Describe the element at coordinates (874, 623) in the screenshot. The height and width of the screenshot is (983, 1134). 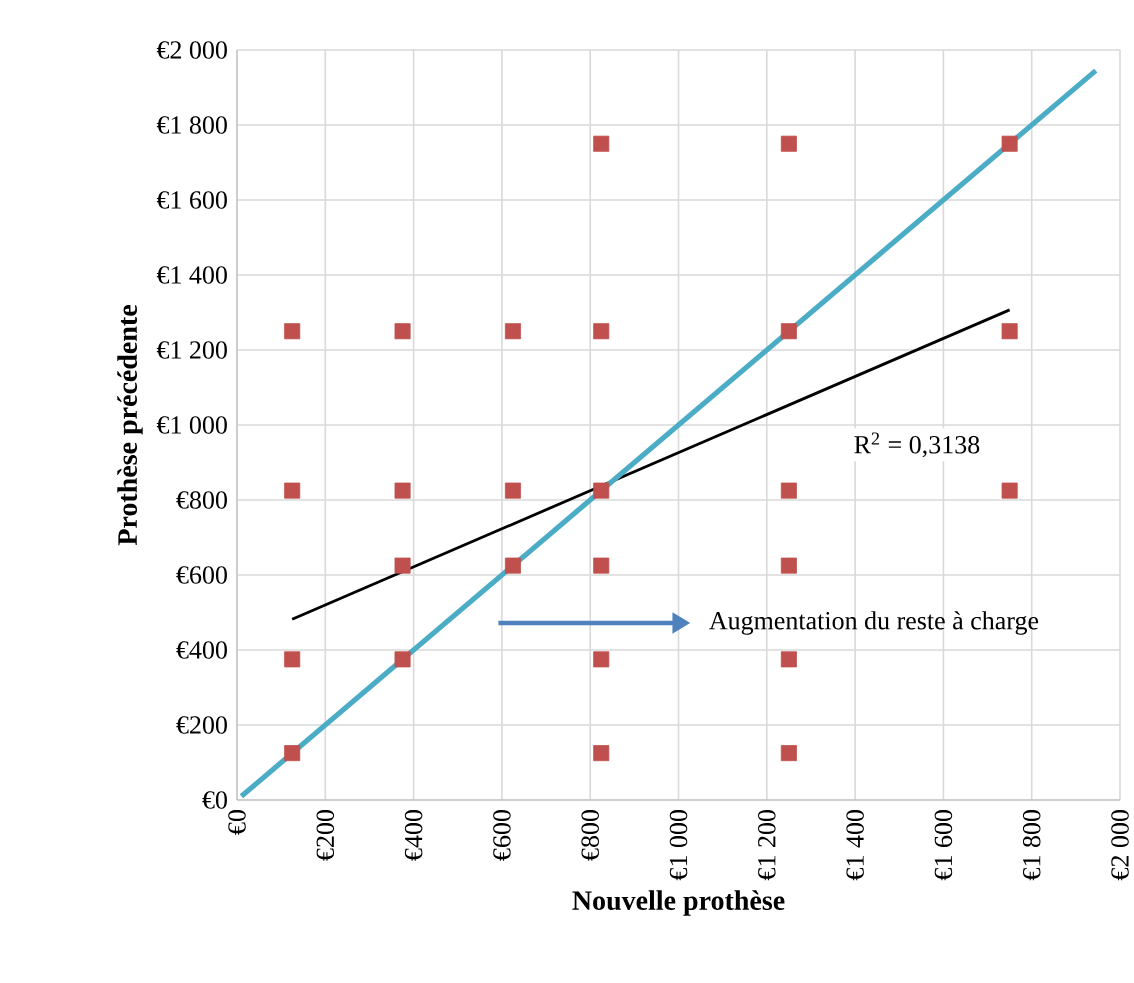
I see `annotation: Augmentation du reste à charge` at that location.